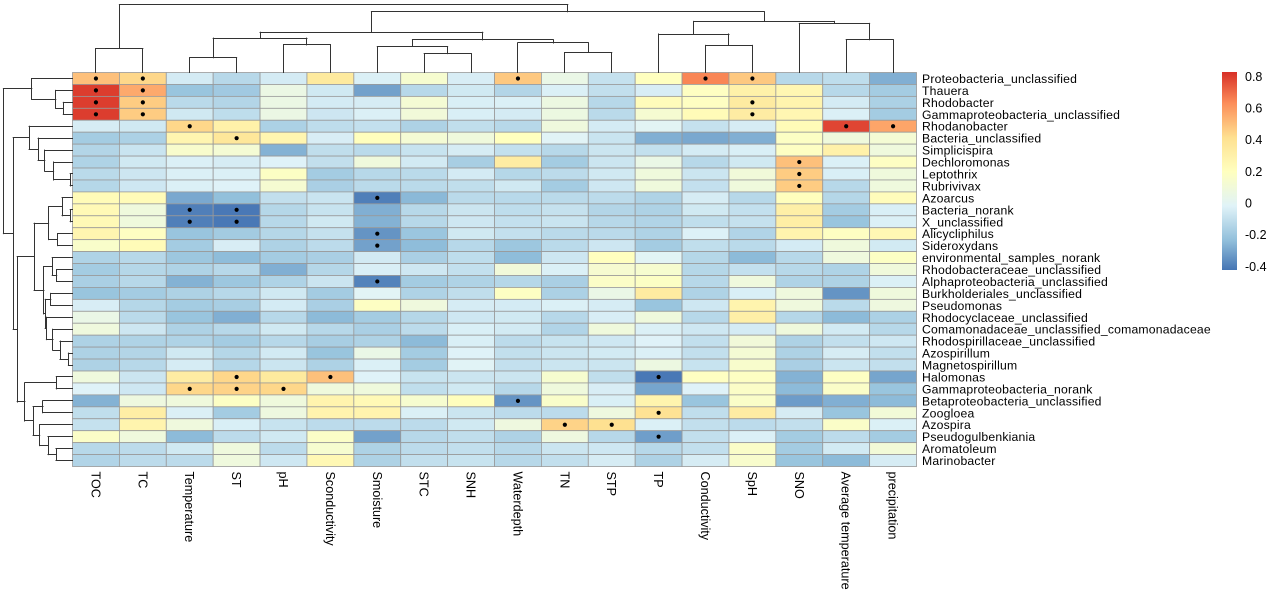 The height and width of the screenshot is (598, 1269). I want to click on svg-text: Leptothrix, so click(950, 174).